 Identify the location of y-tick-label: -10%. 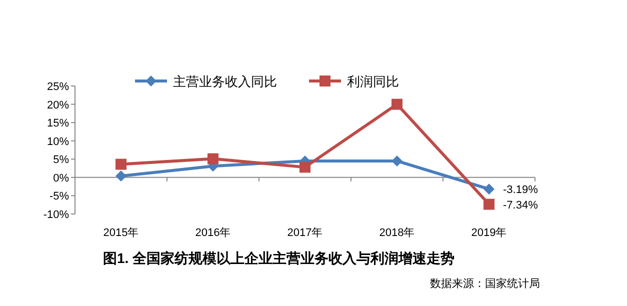
(56, 215).